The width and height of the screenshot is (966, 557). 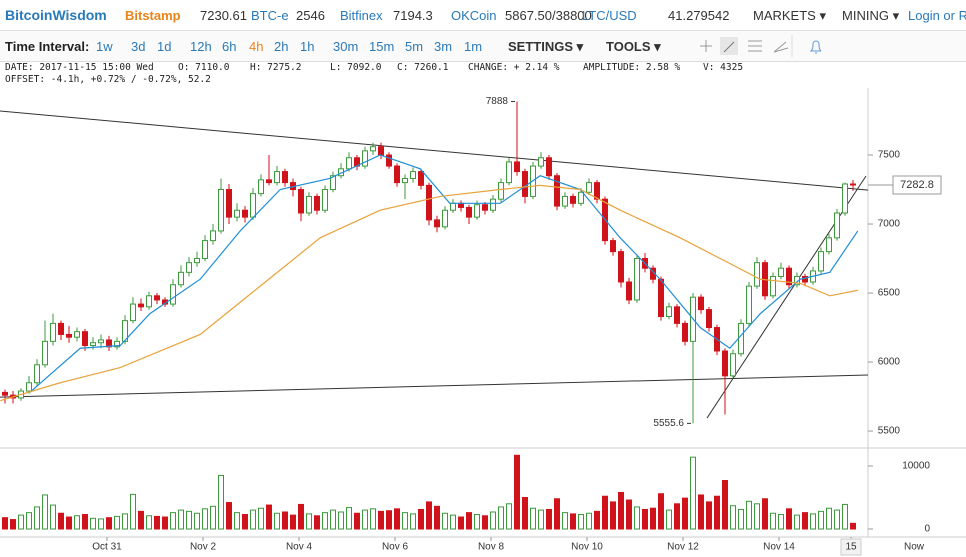 What do you see at coordinates (755, 46) in the screenshot?
I see `fib-icon` at bounding box center [755, 46].